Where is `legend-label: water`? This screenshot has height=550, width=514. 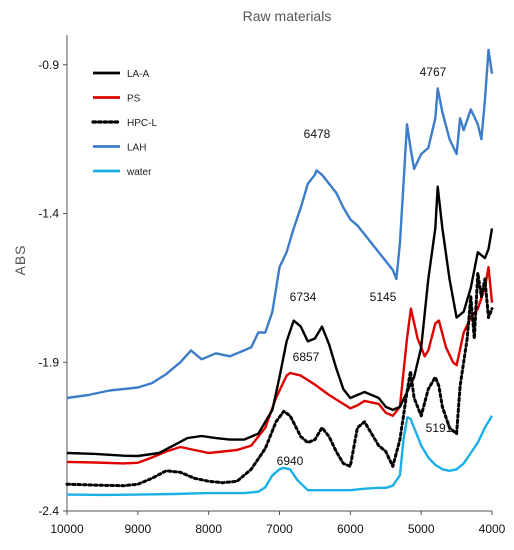 legend-label: water is located at coordinates (139, 172).